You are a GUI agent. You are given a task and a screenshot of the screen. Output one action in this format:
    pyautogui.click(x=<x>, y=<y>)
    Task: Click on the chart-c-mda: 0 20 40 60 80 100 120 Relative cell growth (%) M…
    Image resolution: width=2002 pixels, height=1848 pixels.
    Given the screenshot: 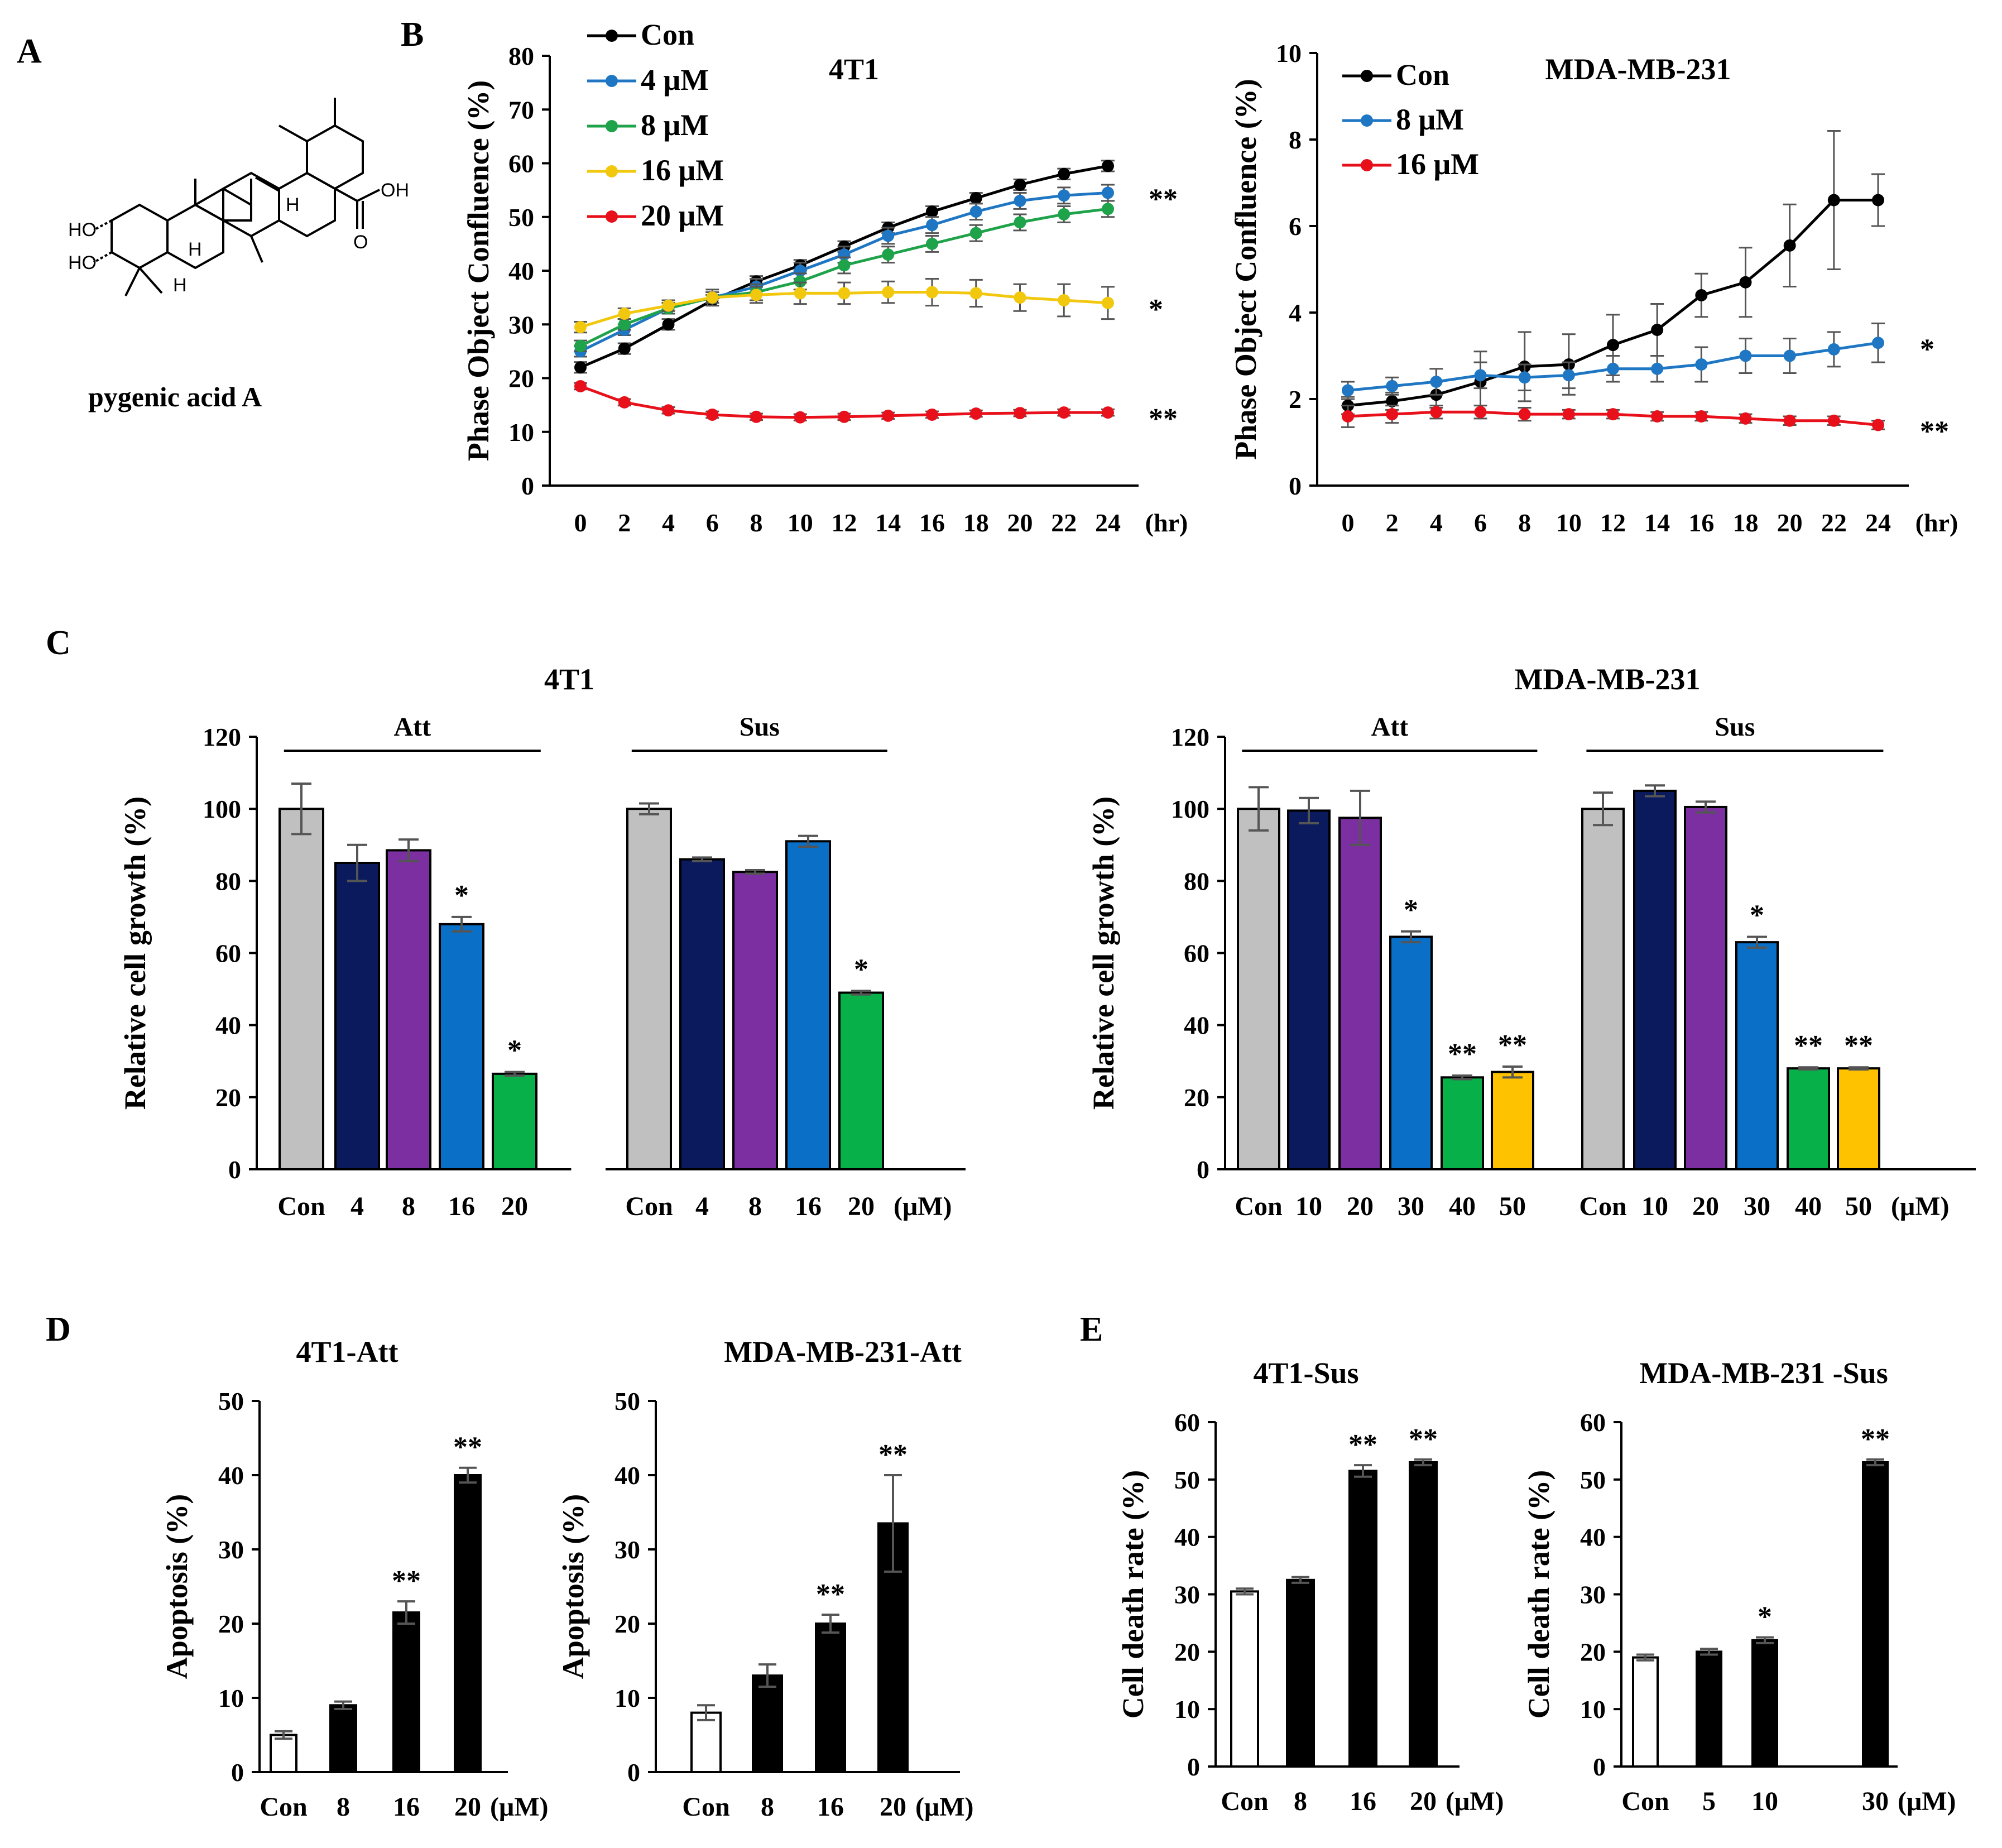 What is the action you would take?
    pyautogui.click(x=1531, y=942)
    